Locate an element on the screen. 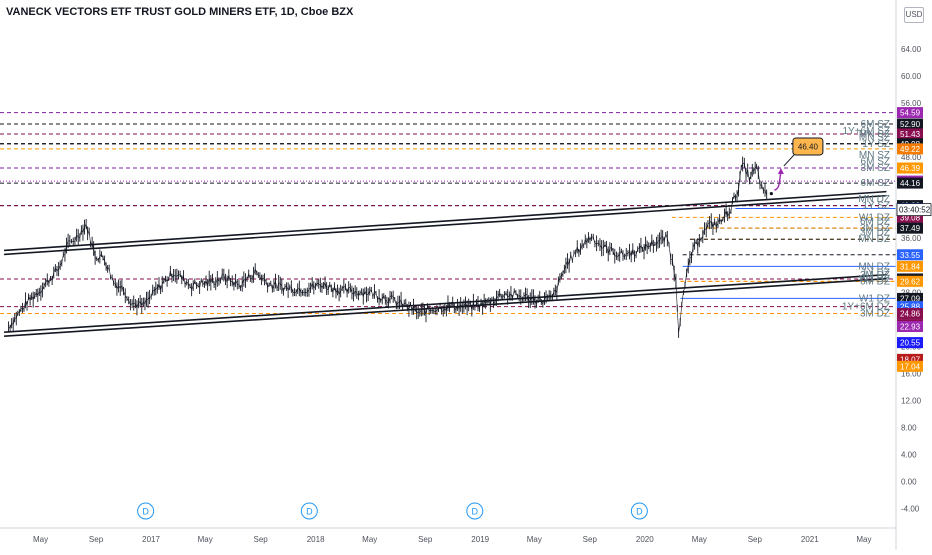  x-tick-label: 2020 is located at coordinates (645, 539).